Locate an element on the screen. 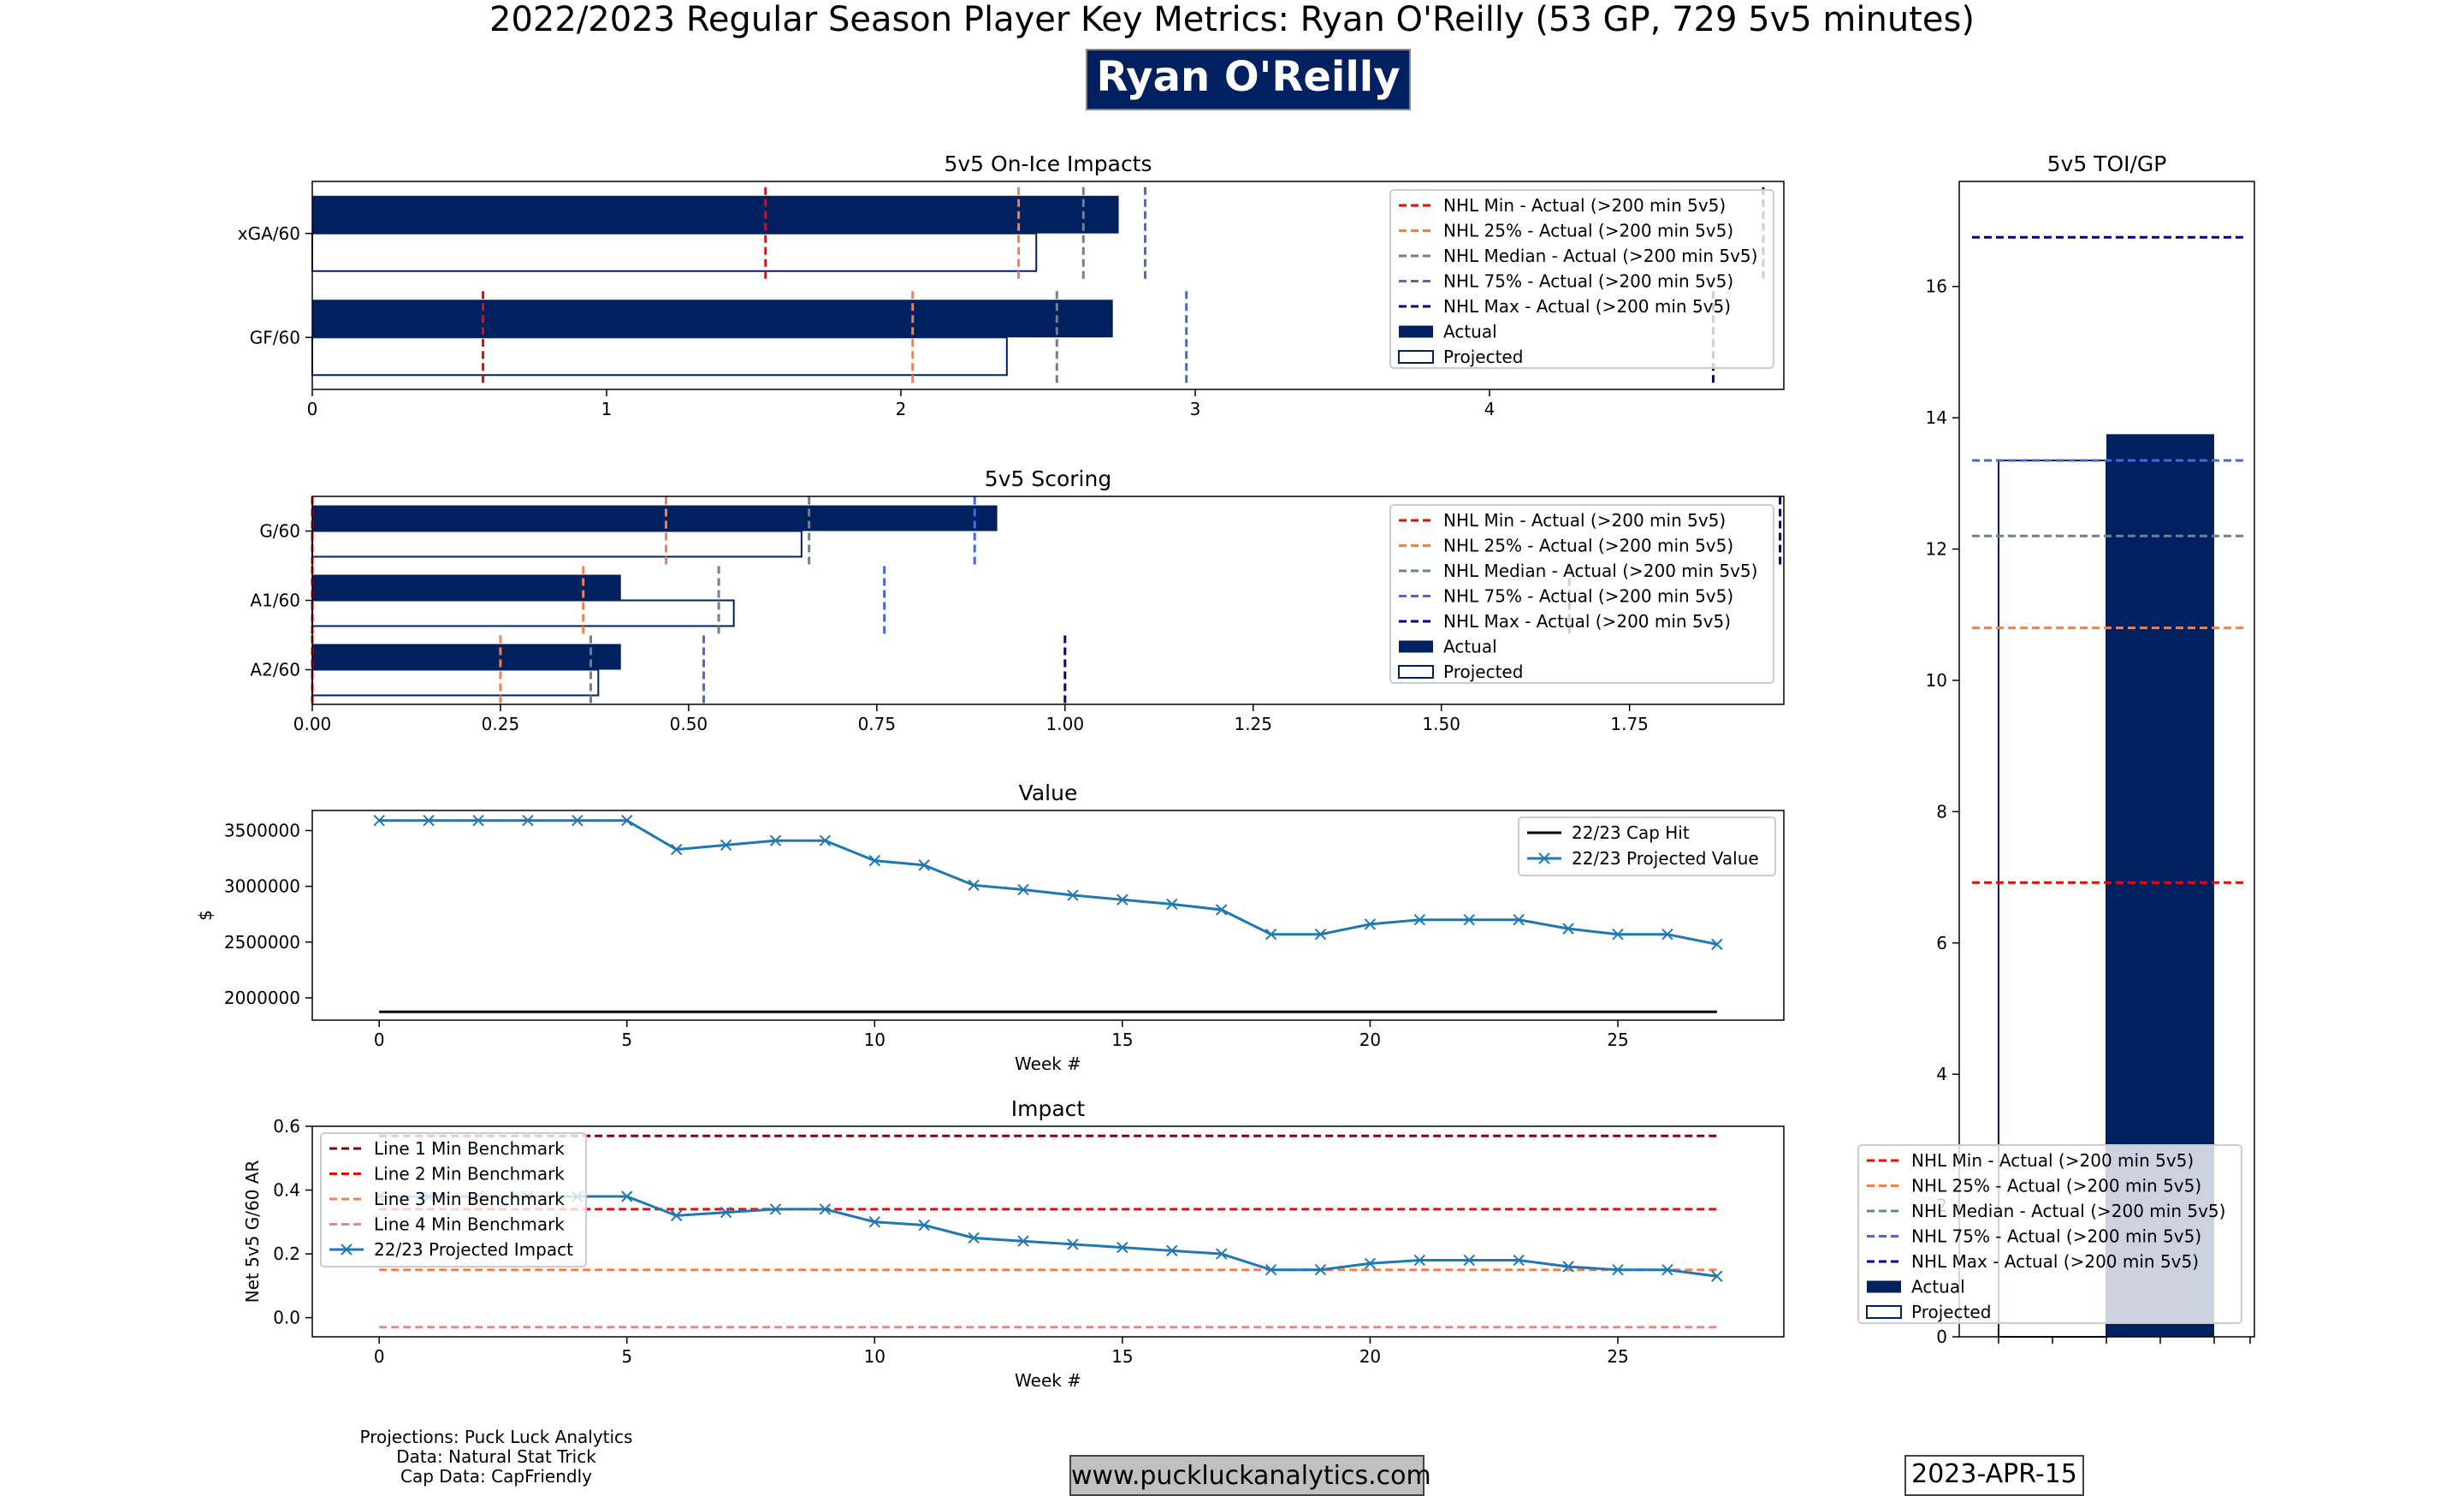 Image resolution: width=2464 pixels, height=1496 pixels. legend-label: NHL Median - Actual (>200 min 5v5) is located at coordinates (1600, 571).